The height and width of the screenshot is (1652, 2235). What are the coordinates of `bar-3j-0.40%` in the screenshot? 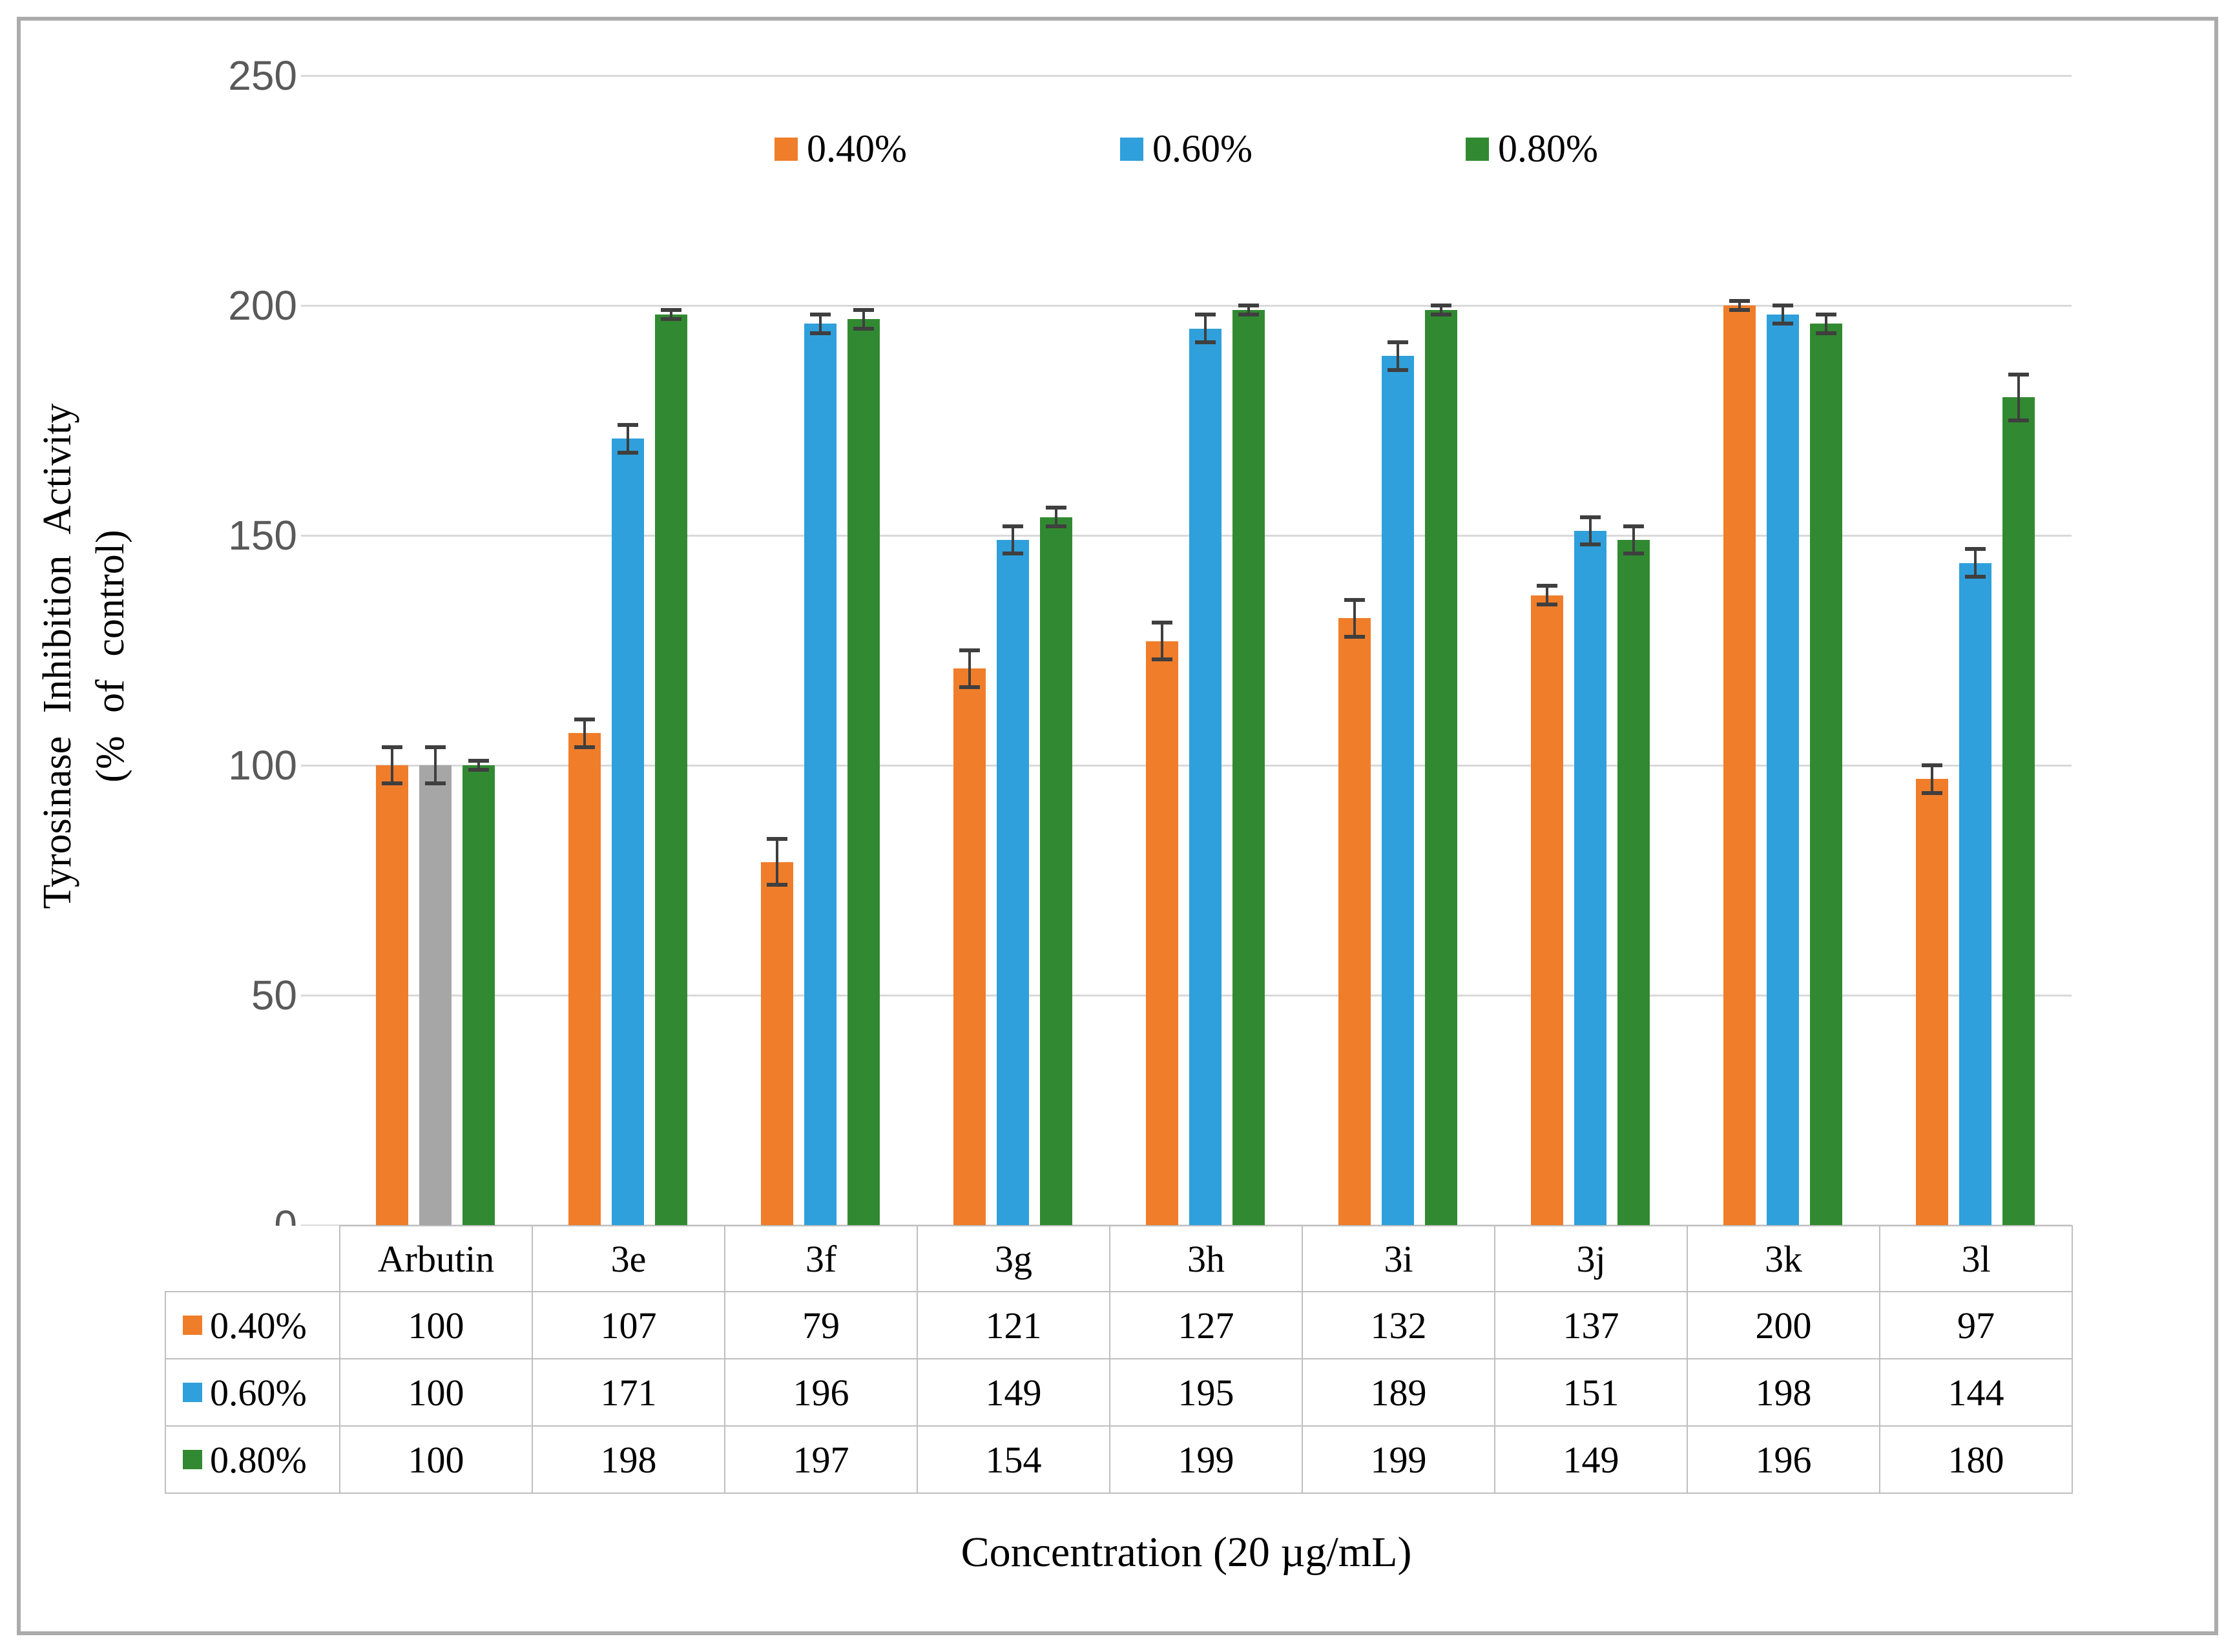 It's located at (1547, 910).